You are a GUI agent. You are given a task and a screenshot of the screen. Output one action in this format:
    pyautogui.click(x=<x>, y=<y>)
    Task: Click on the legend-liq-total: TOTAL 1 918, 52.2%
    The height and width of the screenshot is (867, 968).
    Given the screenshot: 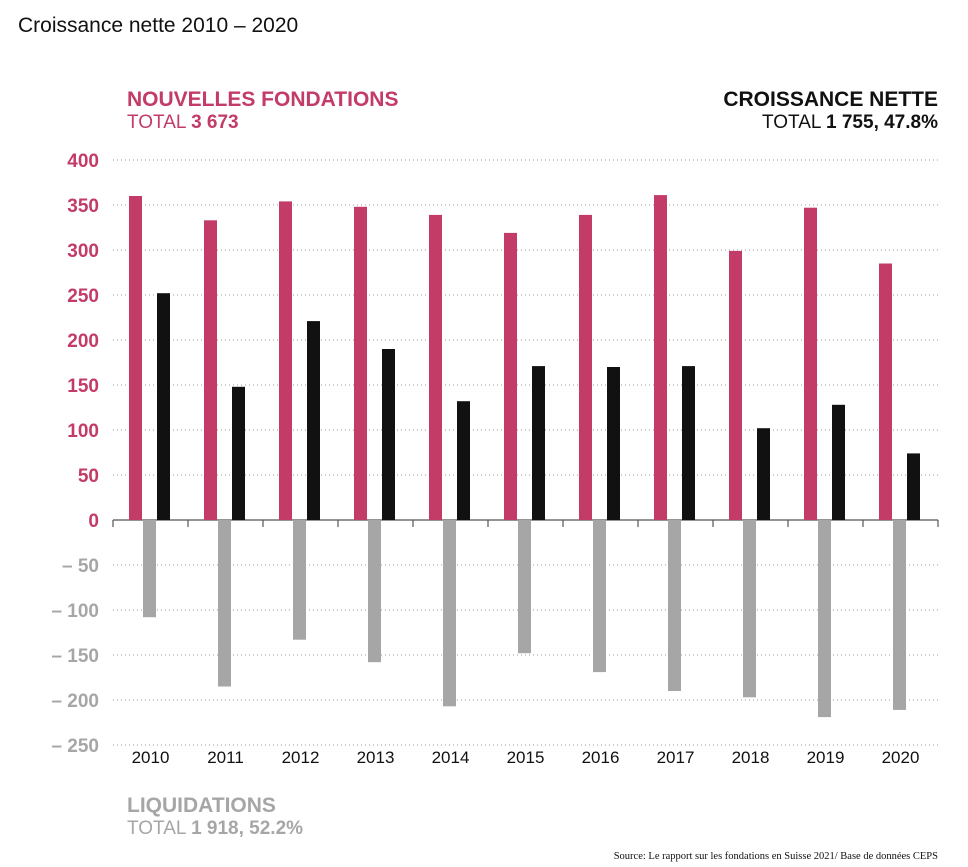 What is the action you would take?
    pyautogui.click(x=215, y=829)
    